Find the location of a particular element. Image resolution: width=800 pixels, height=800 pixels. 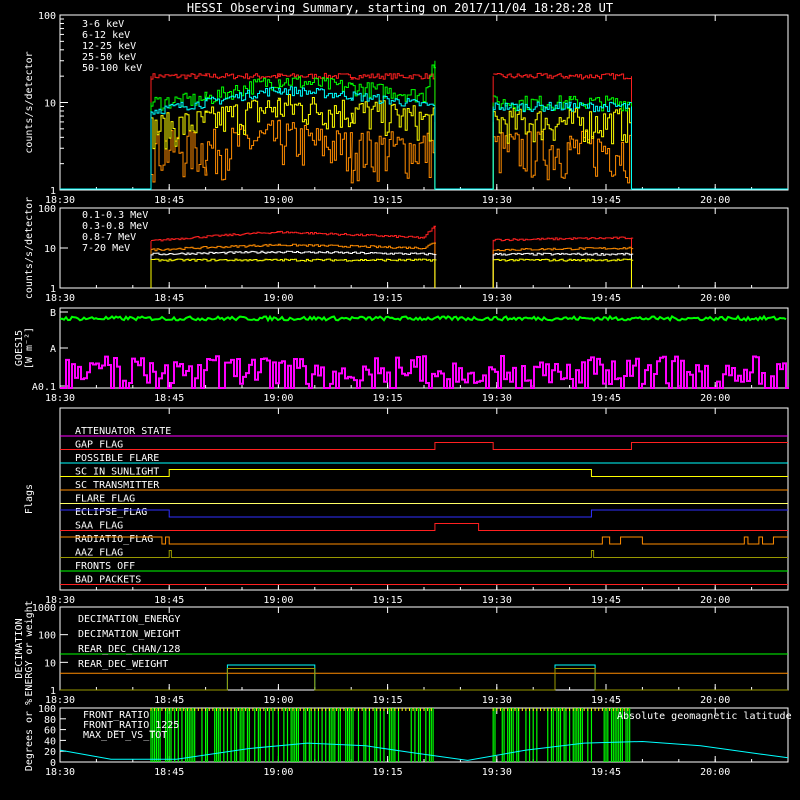

goes-xtick-label: 18:45 is located at coordinates (169, 398).